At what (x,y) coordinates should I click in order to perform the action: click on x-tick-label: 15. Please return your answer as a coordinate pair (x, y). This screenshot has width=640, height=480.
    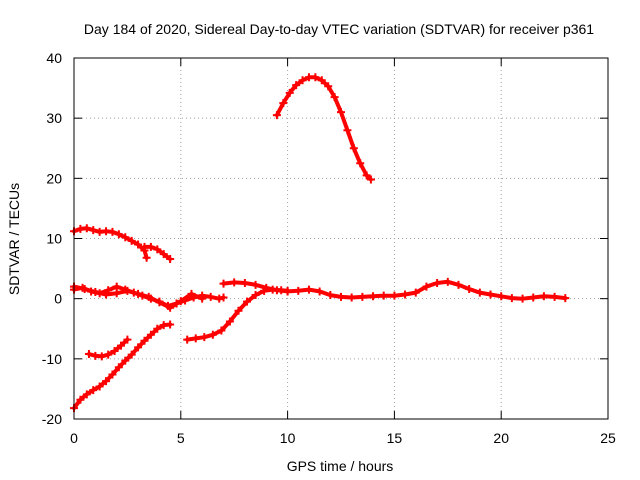
    Looking at the image, I should click on (395, 438).